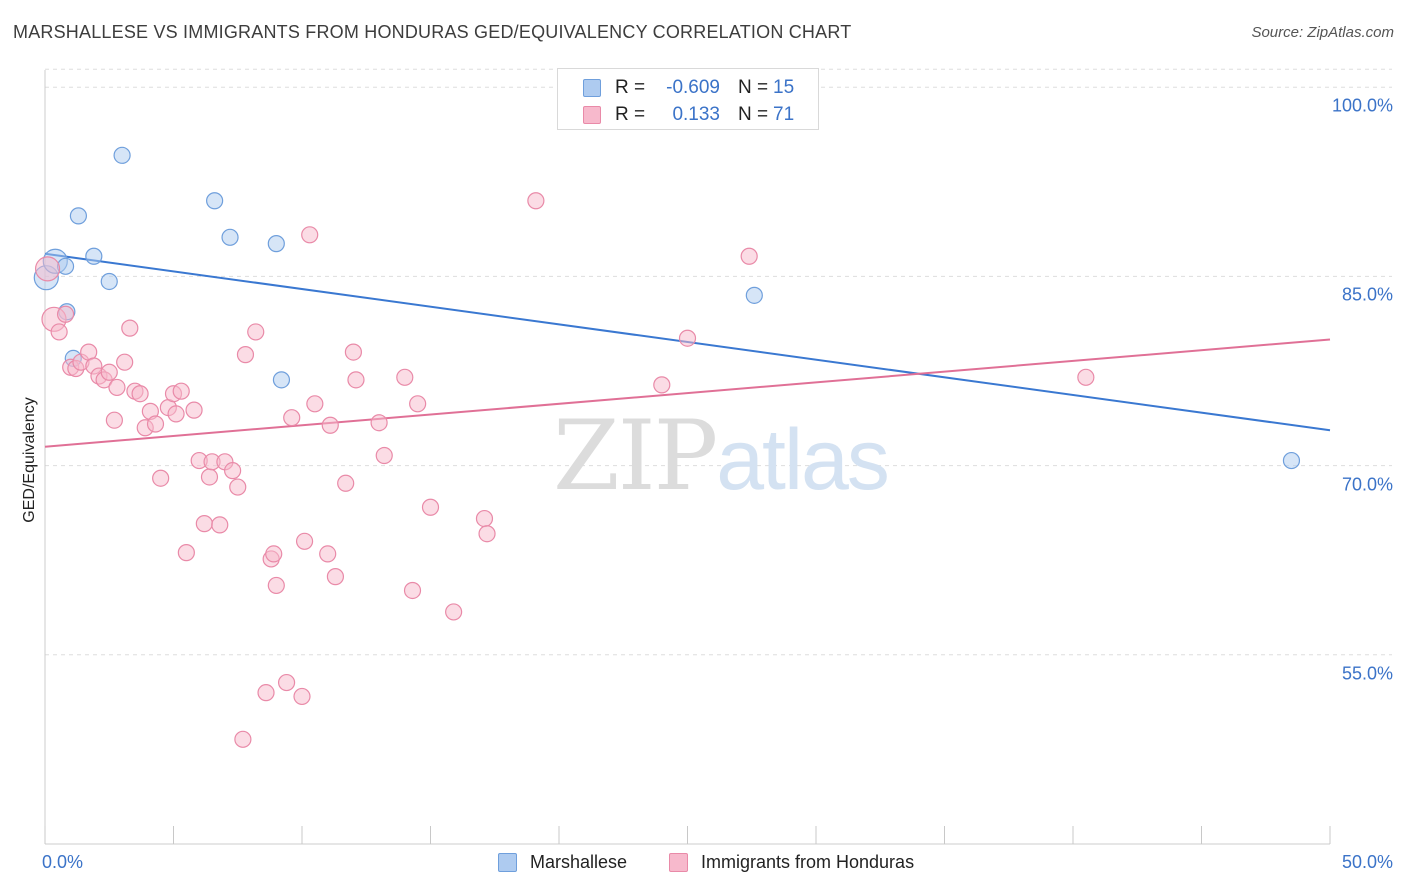  Describe the element at coordinates (808, 862) in the screenshot. I see `series-name: Immigrants from Honduras` at that location.